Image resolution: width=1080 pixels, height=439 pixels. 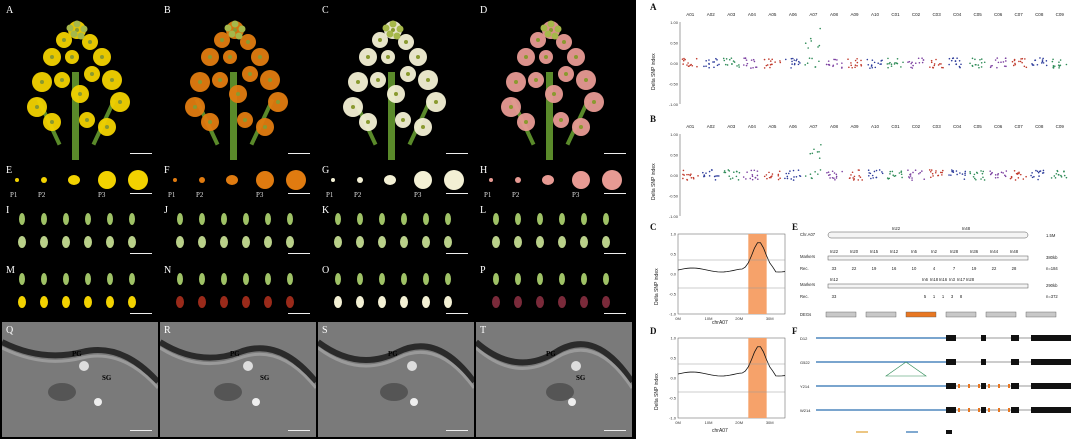 I want to click on chromosome-label: A02, so click(x=711, y=126).